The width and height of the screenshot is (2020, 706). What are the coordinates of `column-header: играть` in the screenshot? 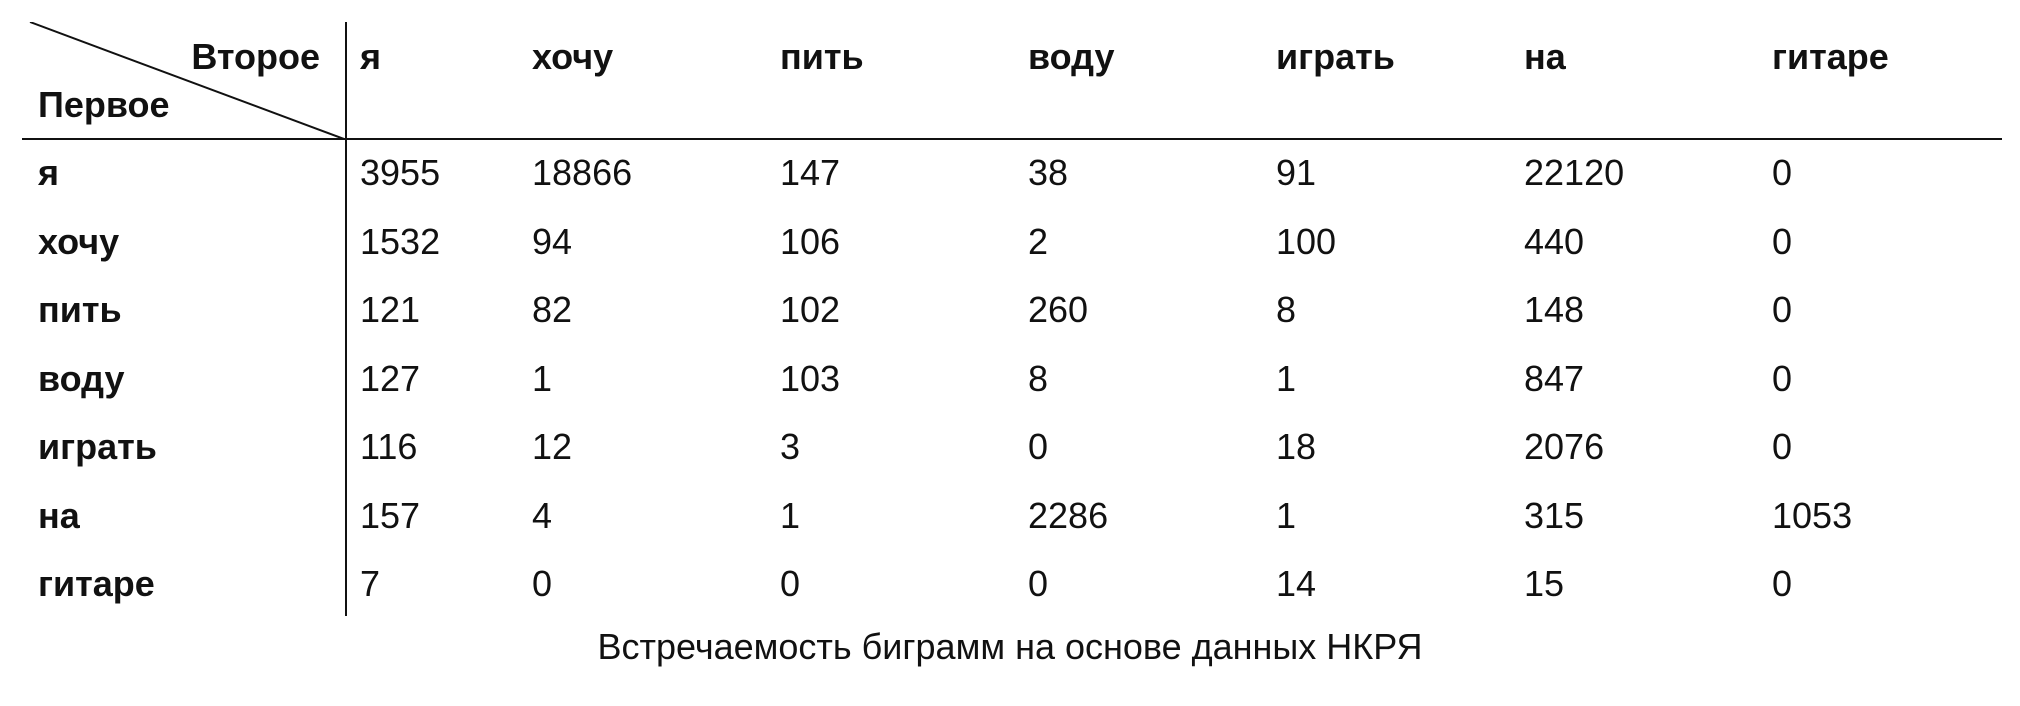 It's located at (1335, 56).